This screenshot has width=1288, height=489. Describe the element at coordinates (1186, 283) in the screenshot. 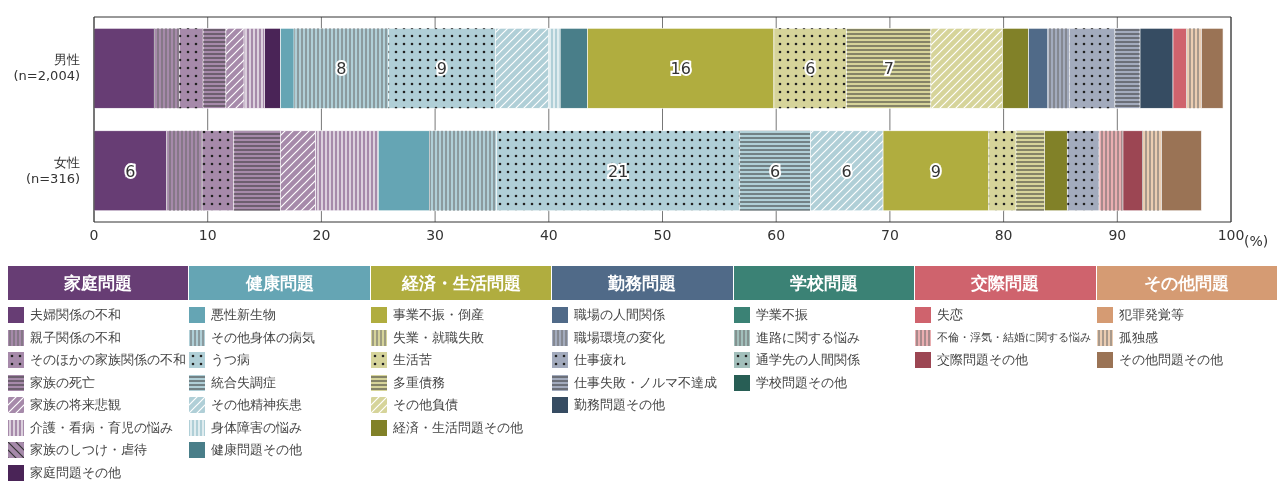

I see `text: その他問題` at that location.